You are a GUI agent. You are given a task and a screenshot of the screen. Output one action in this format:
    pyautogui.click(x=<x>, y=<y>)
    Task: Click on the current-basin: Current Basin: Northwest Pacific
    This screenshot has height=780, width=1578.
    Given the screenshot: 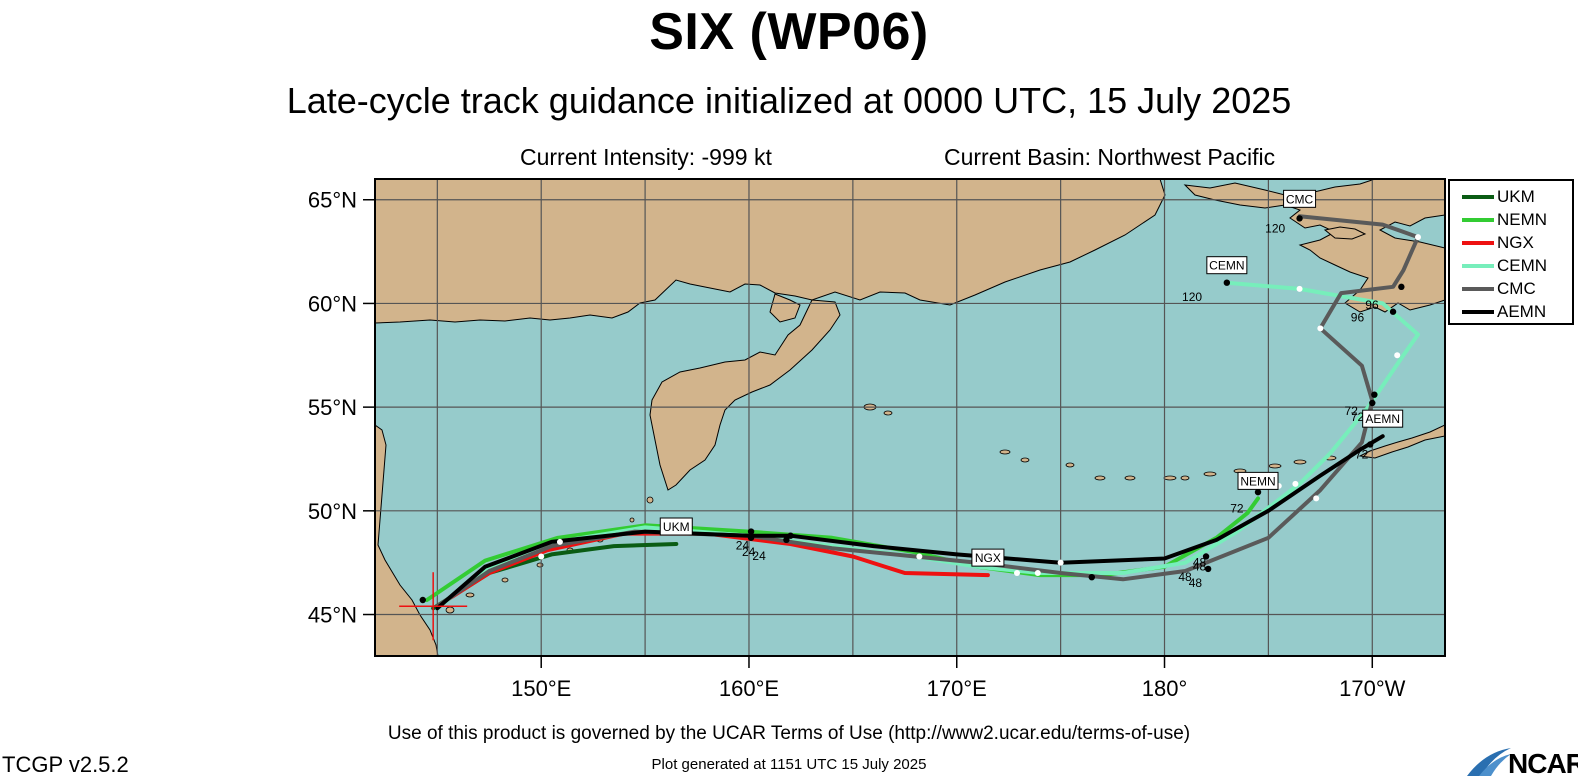 What is the action you would take?
    pyautogui.click(x=1110, y=157)
    